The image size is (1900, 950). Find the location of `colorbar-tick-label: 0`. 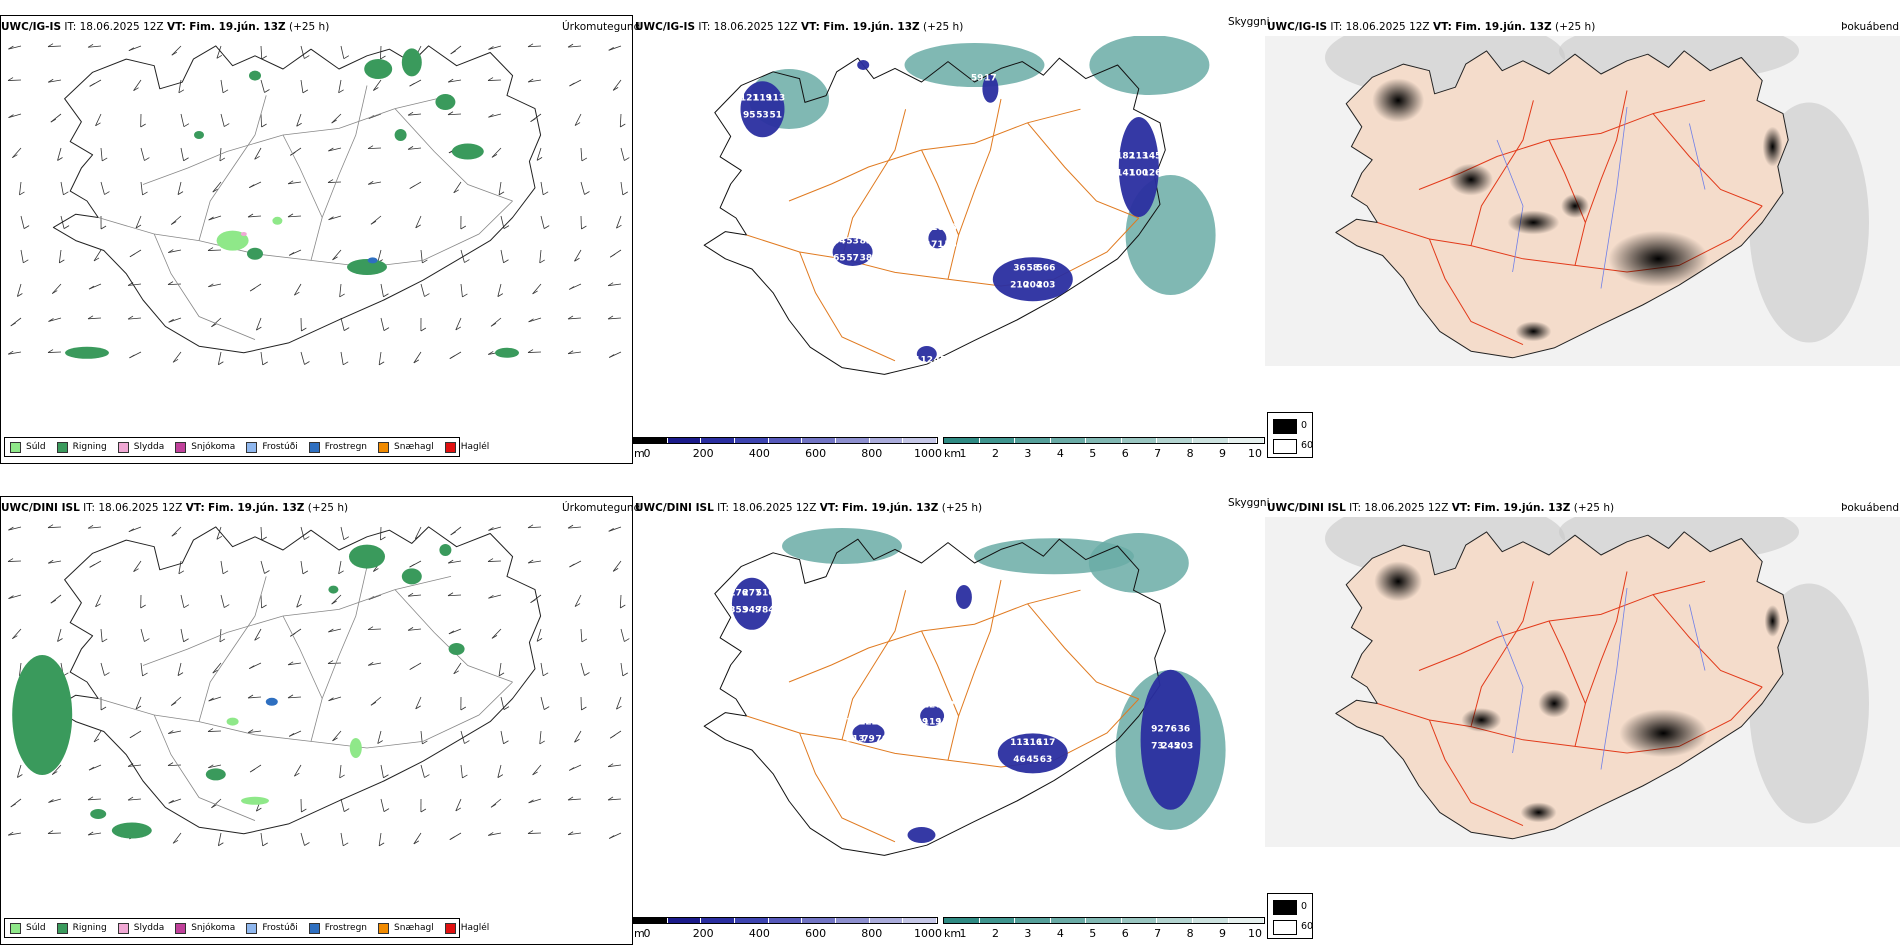

colorbar-tick-label: 0 is located at coordinates (647, 933).